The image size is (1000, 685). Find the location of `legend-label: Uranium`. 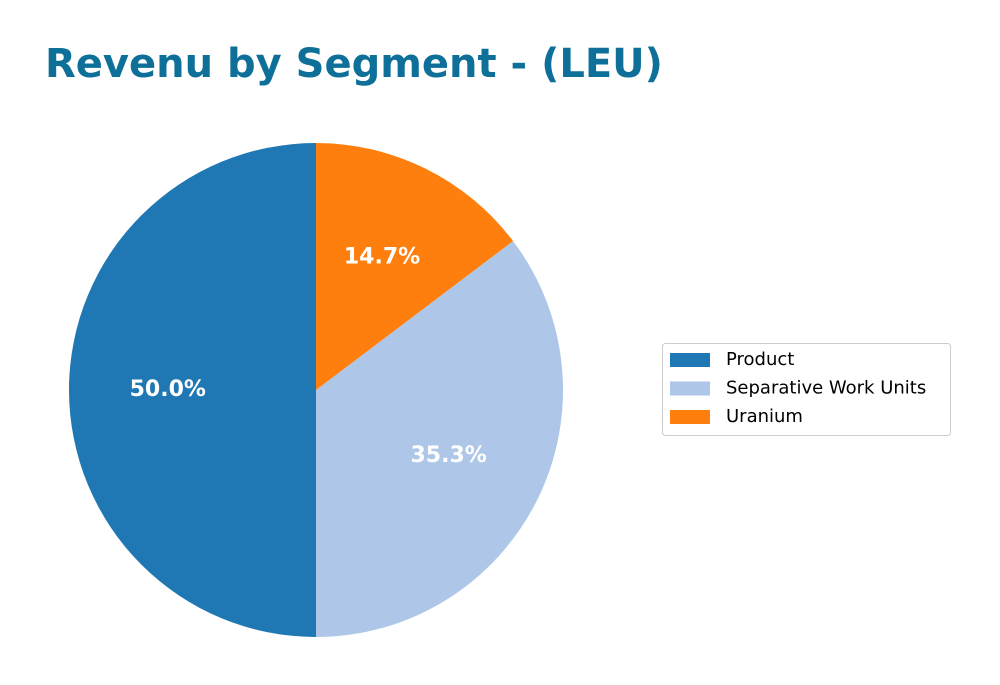

legend-label: Uranium is located at coordinates (764, 416).